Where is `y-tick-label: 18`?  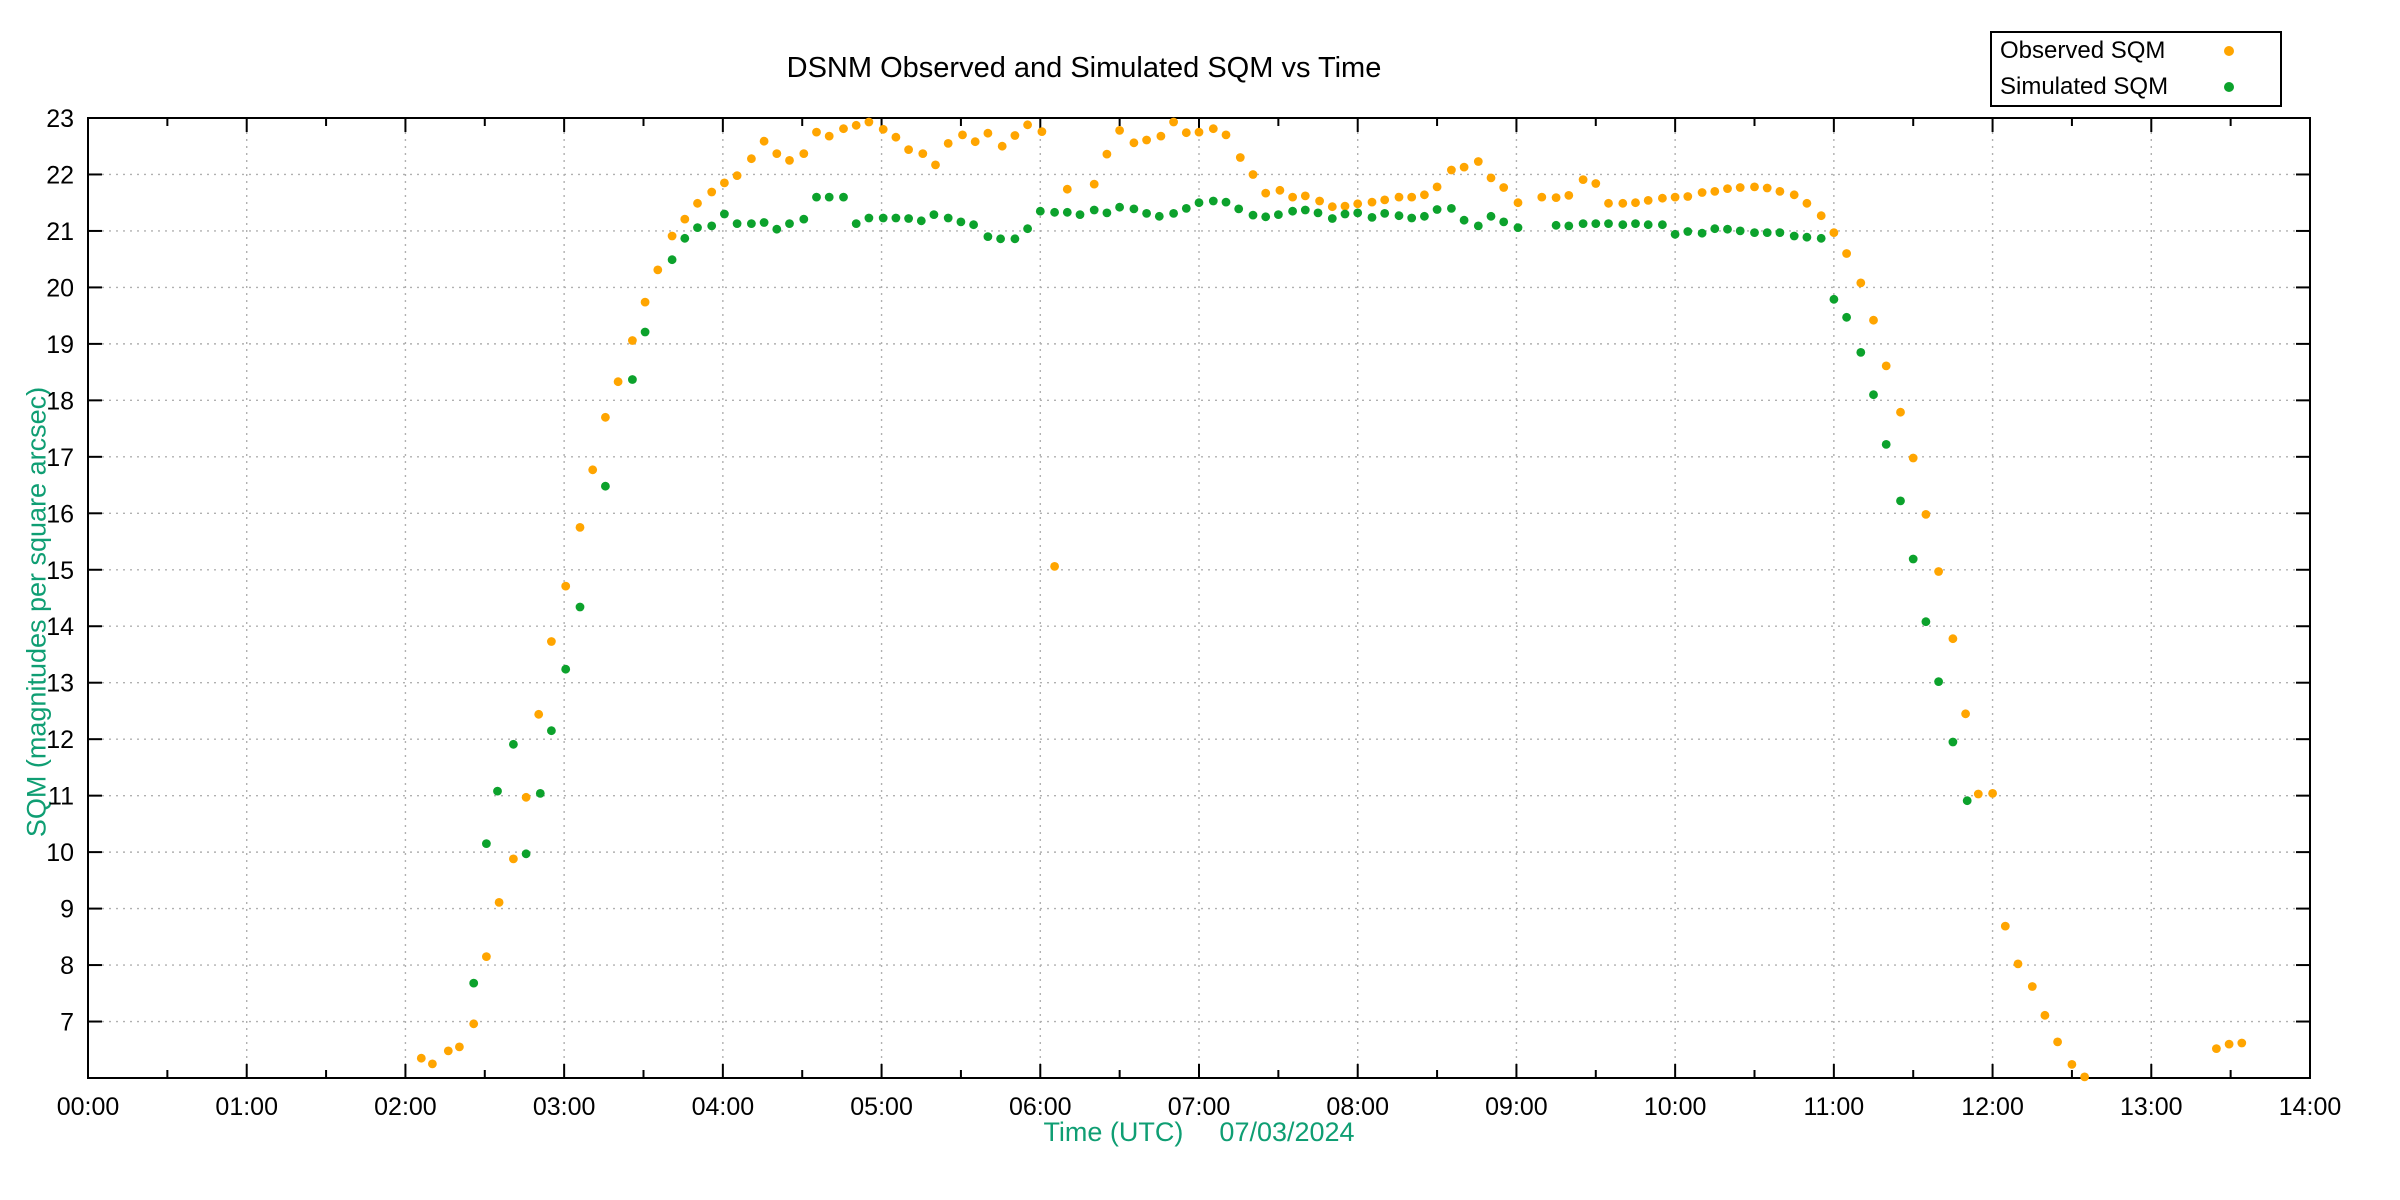 y-tick-label: 18 is located at coordinates (60, 401).